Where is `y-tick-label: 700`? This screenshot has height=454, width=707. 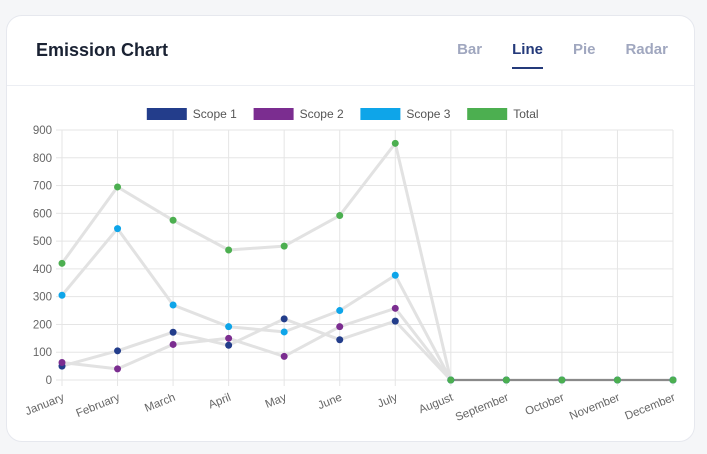 y-tick-label: 700 is located at coordinates (42, 187).